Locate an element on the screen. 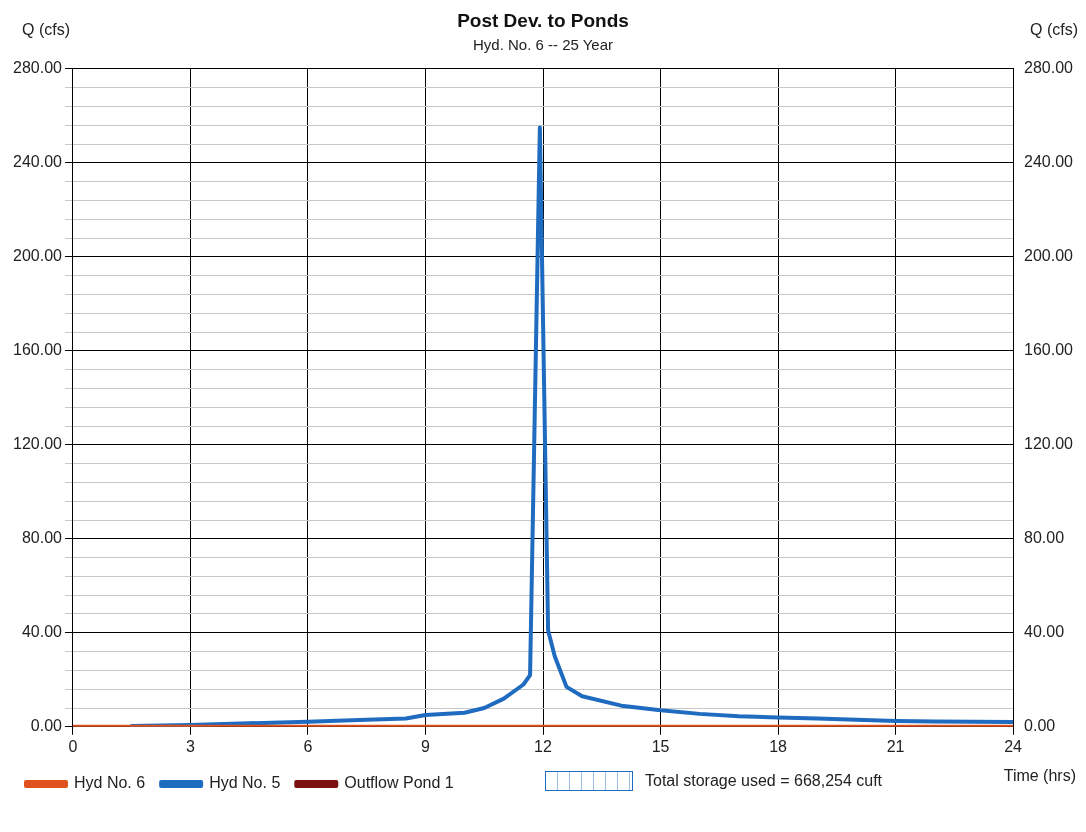 This screenshot has height=832, width=1086. x-tick-label: 18 is located at coordinates (778, 746).